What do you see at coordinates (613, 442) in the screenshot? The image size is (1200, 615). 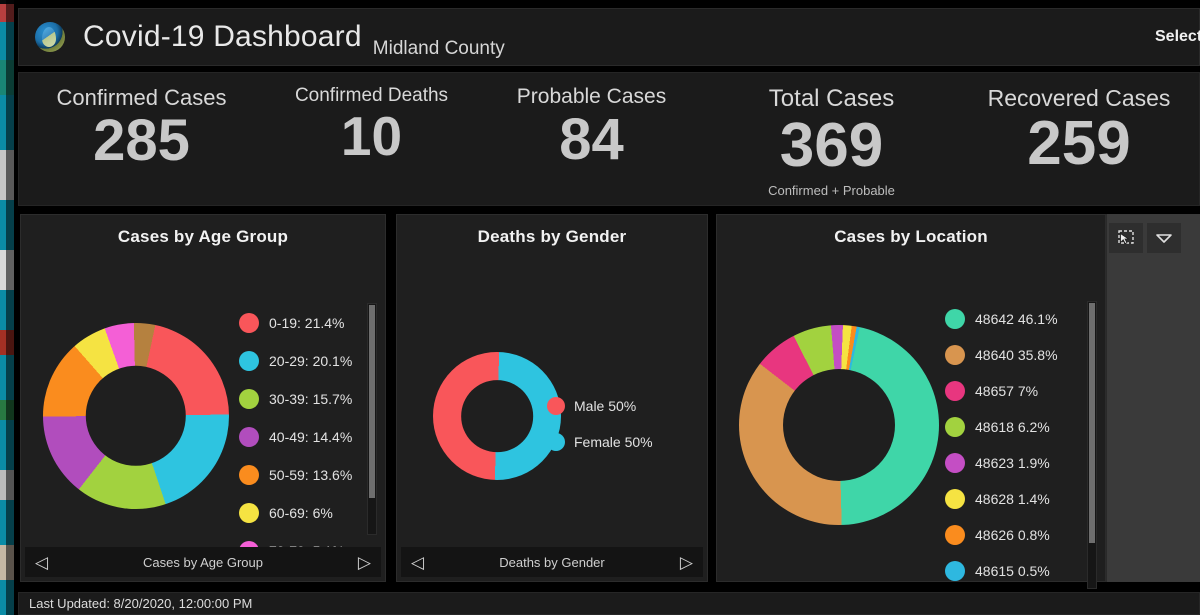 I see `legend-label: Female 50%` at bounding box center [613, 442].